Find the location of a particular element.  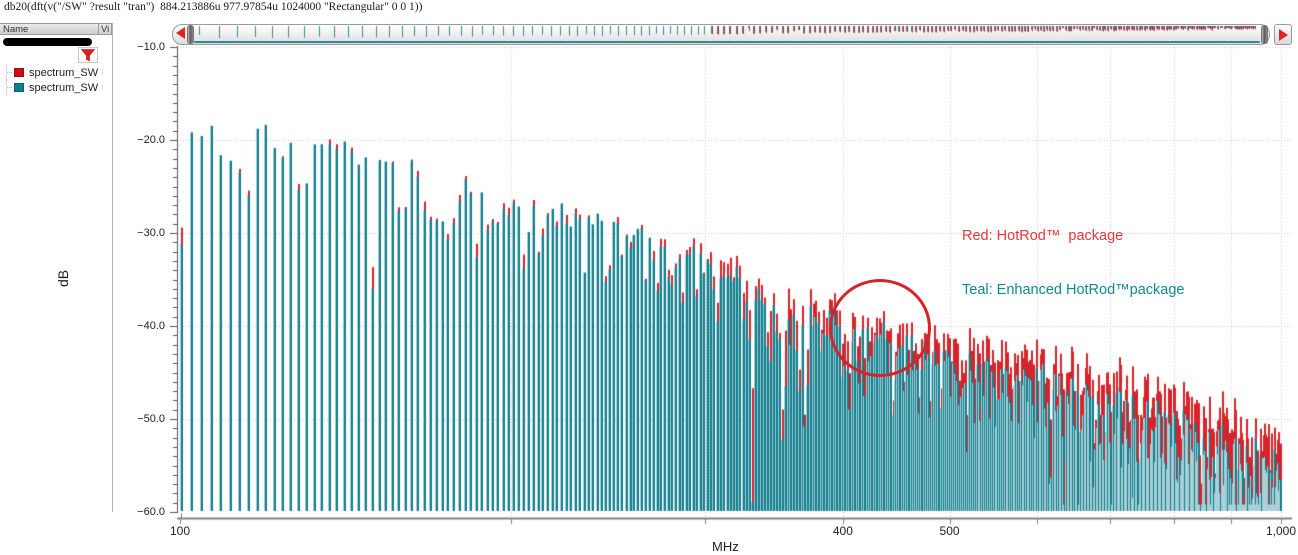

x-axis-title: MHz is located at coordinates (725, 546).